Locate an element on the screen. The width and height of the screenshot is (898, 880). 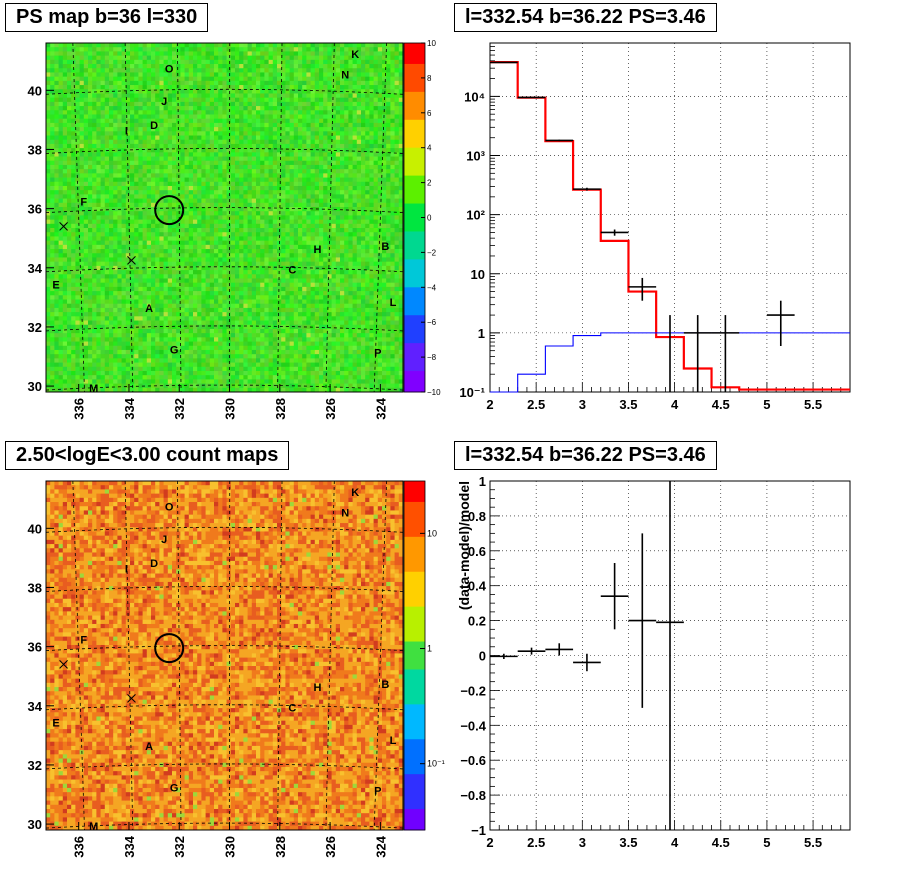
y-tick-label: −1 is located at coordinates (478, 830).